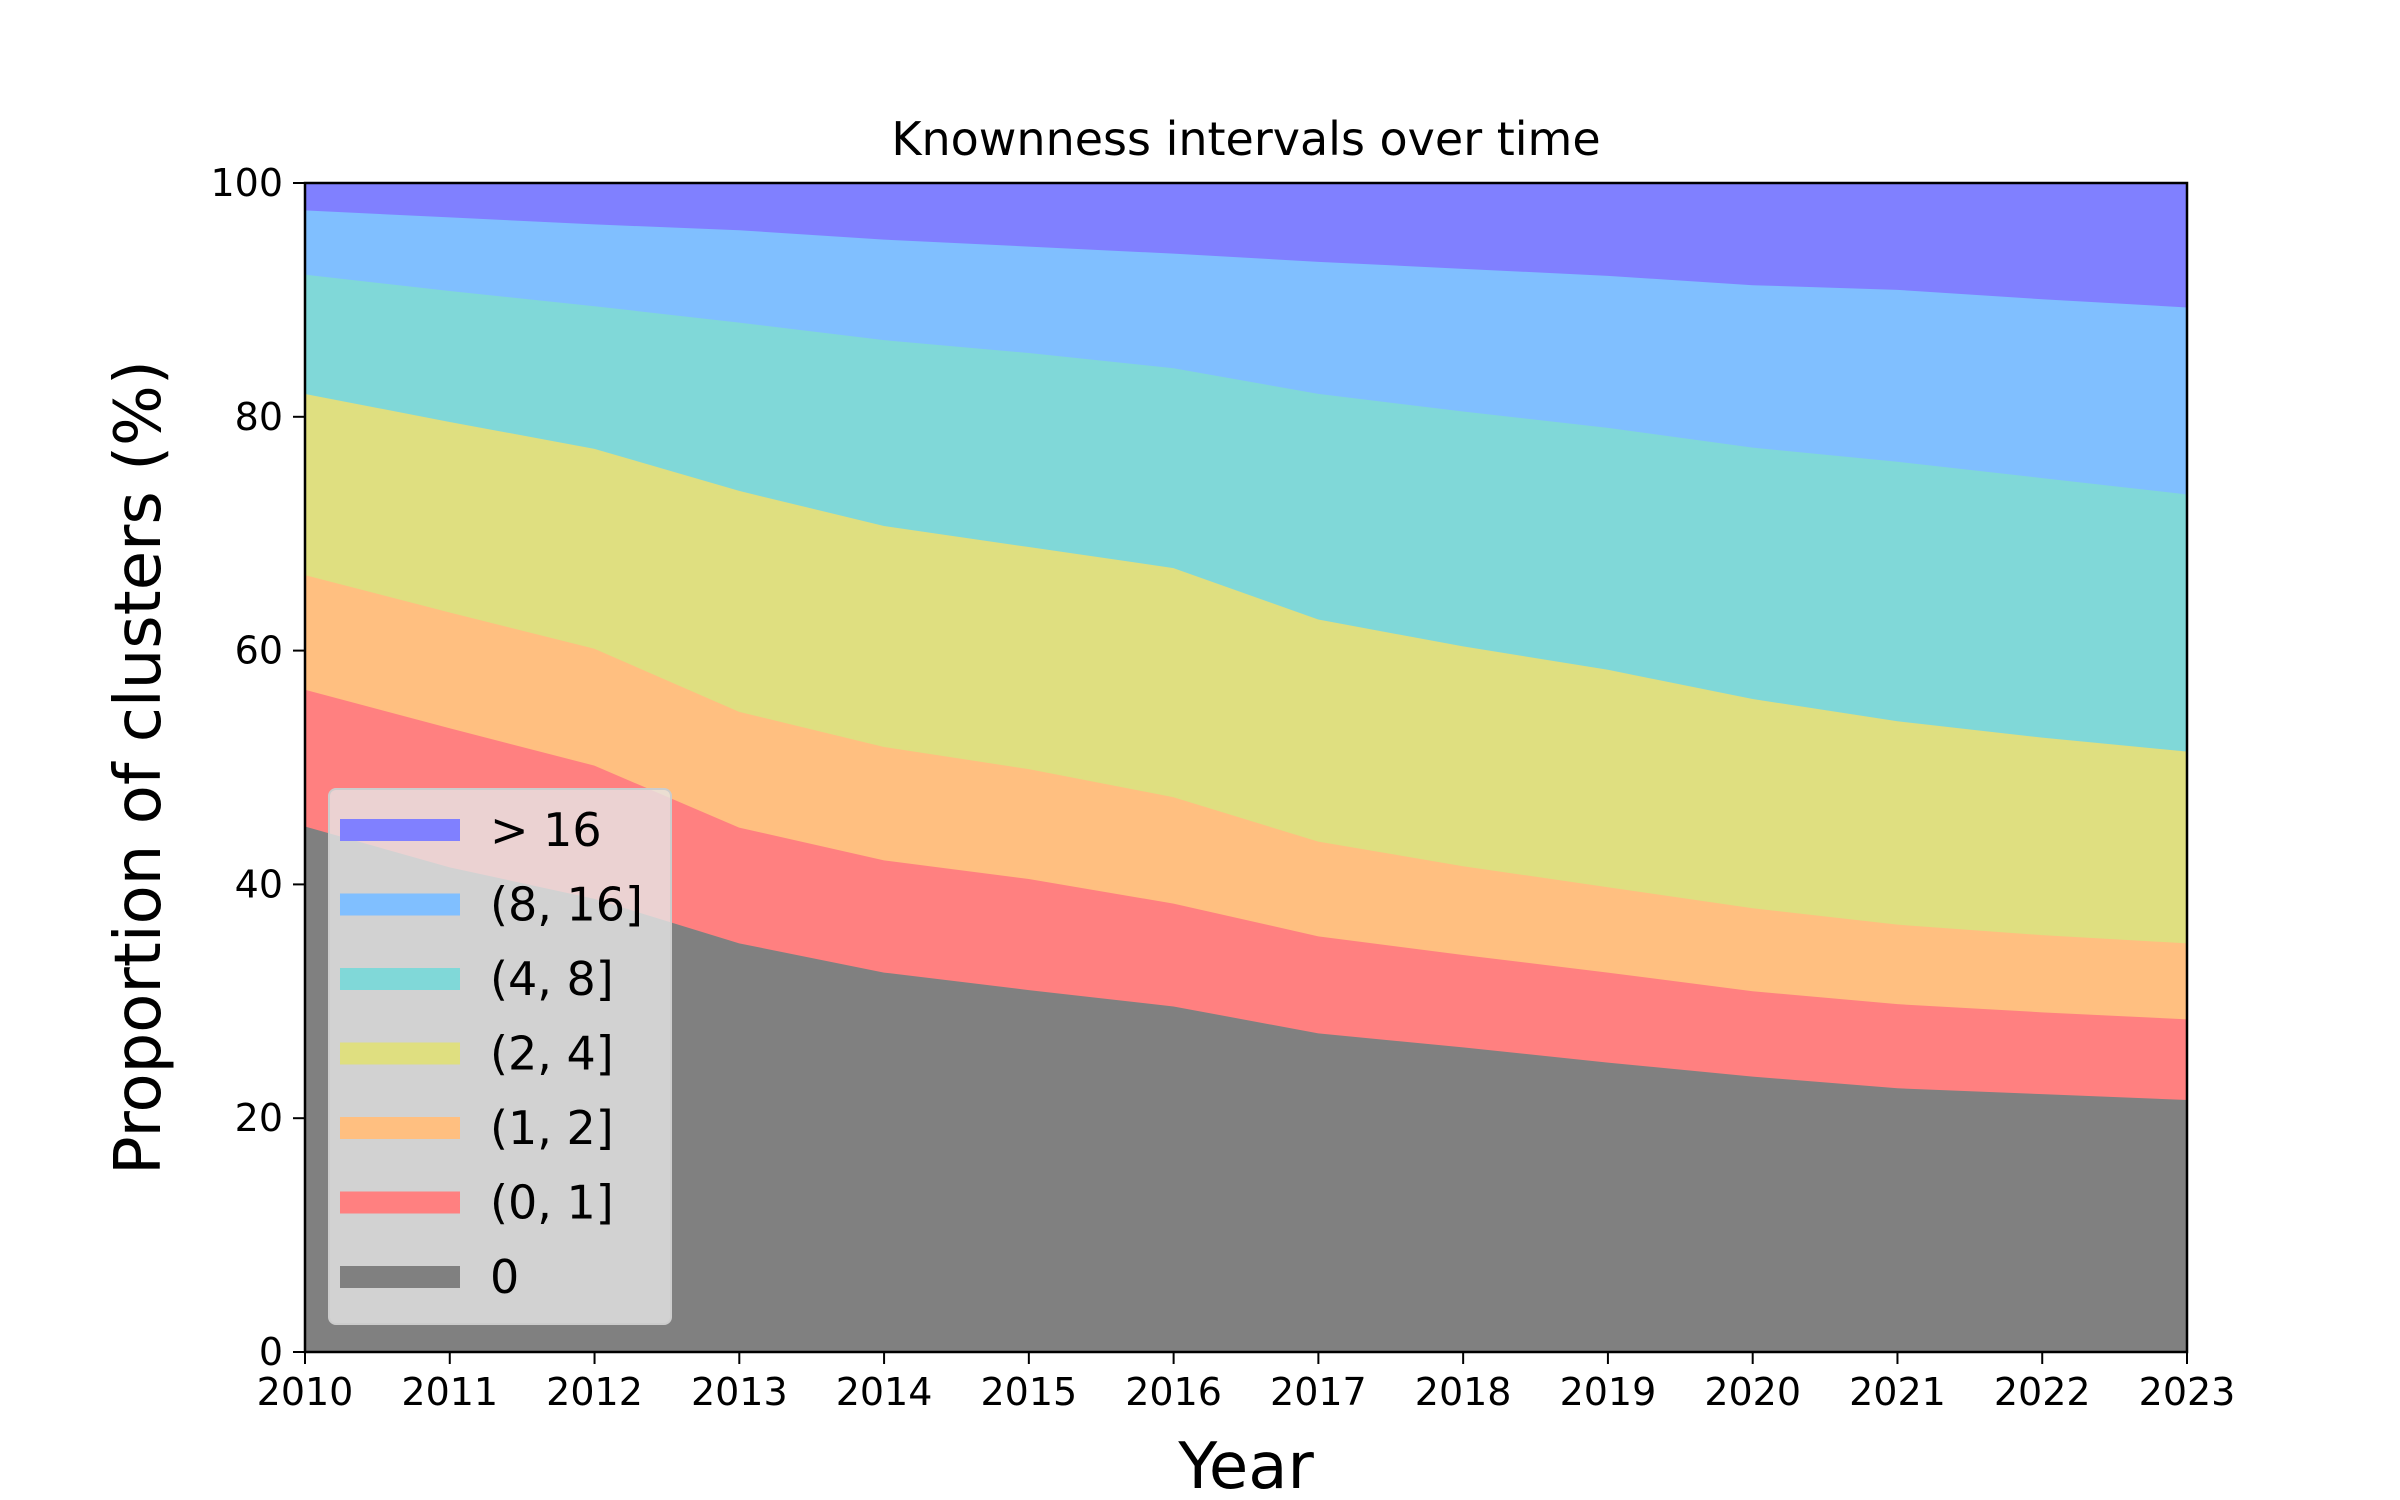 The height and width of the screenshot is (1500, 2400). Describe the element at coordinates (739, 1392) in the screenshot. I see `x-tick-label: 2013` at that location.